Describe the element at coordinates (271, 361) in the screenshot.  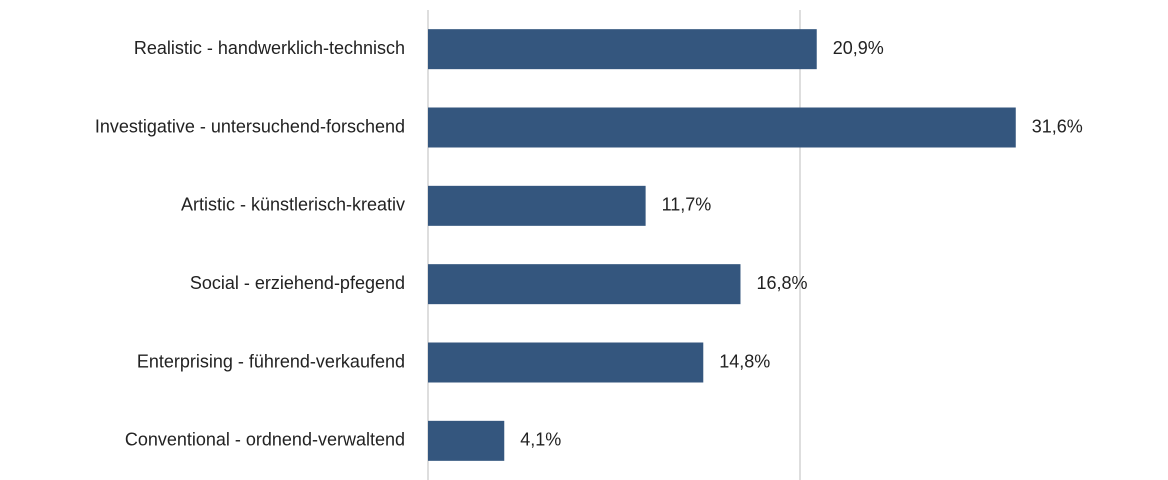
I see `y-tick-label: Enterprising - führend-verkaufend` at that location.